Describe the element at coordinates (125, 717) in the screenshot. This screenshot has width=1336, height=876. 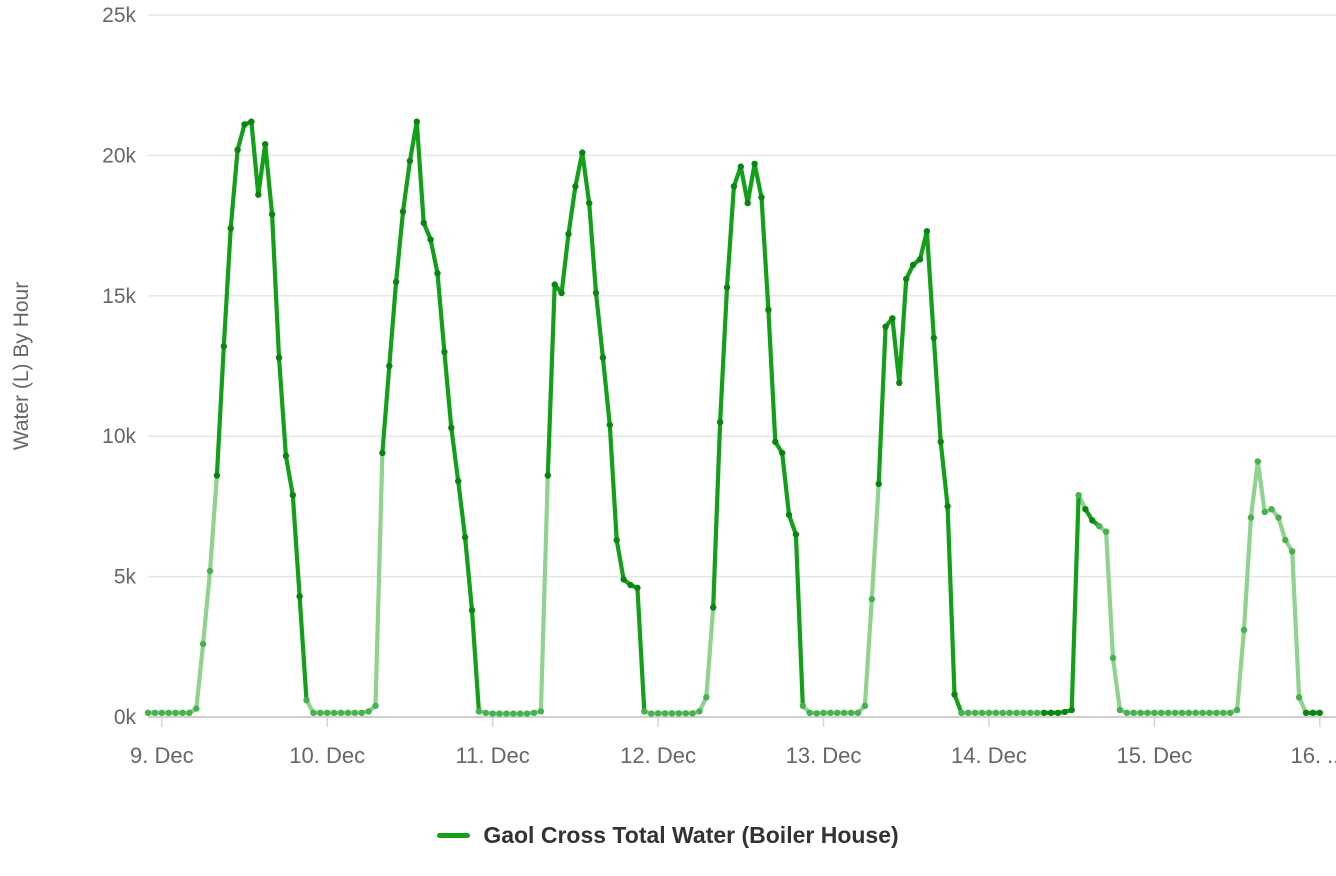
I see `y-axis-tick-label: 0k` at that location.